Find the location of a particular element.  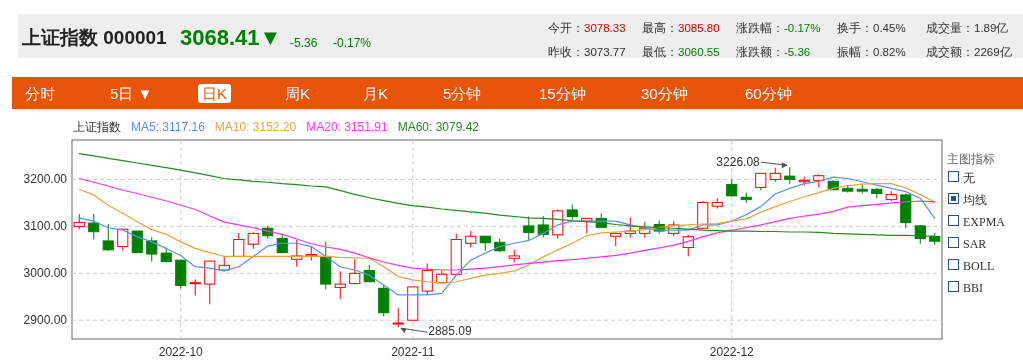

text: 日K is located at coordinates (215, 93).